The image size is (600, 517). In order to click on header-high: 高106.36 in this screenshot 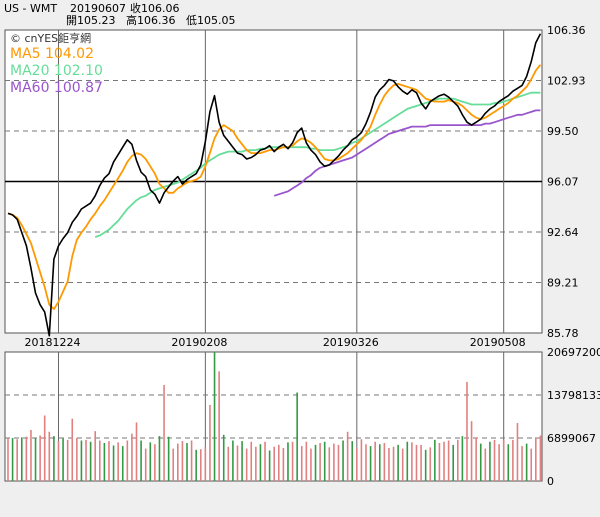, I will do `click(151, 20)`.